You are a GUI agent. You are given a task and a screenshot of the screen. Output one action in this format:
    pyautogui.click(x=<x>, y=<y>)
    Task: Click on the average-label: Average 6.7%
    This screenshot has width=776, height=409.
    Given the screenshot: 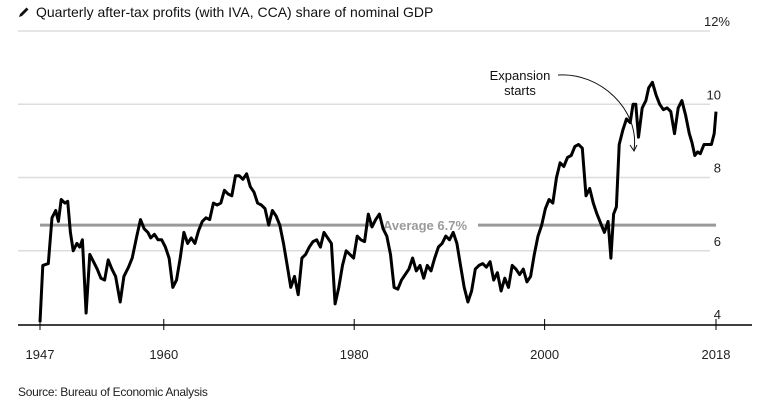 What is the action you would take?
    pyautogui.click(x=425, y=225)
    